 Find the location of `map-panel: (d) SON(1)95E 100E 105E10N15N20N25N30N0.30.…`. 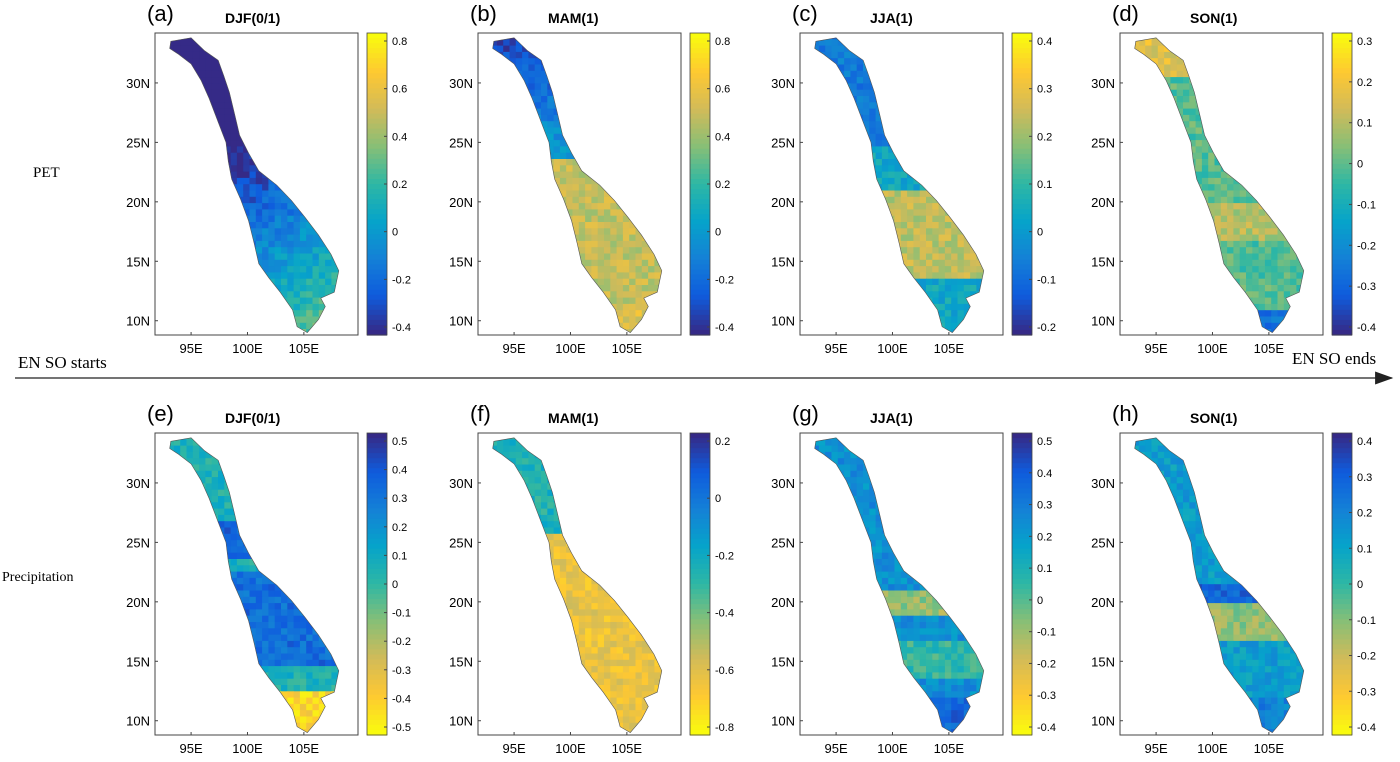

map-panel: (d) SON(1)95E 100E 105E10N15N20N25N30N0.30.… is located at coordinates (1233, 178).